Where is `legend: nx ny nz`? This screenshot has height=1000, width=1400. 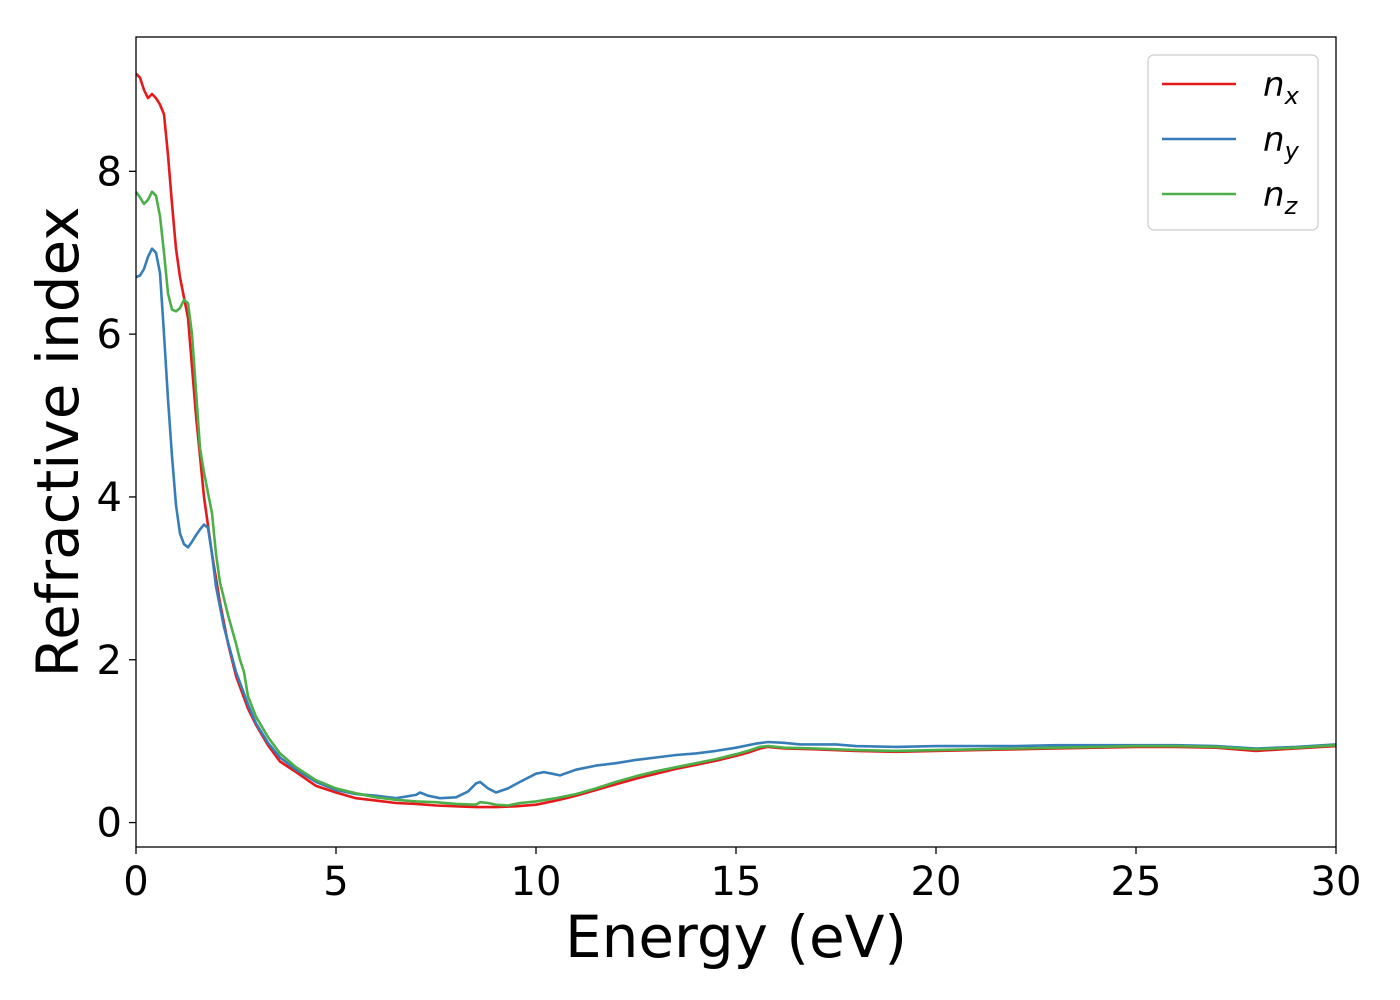
legend: nx ny nz is located at coordinates (1233, 142).